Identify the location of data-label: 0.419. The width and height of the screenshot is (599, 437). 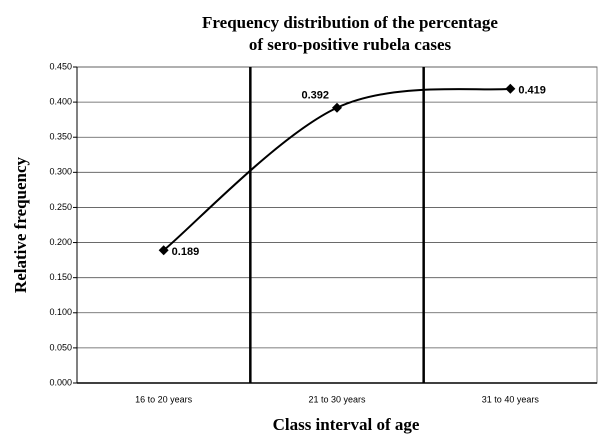
(532, 91).